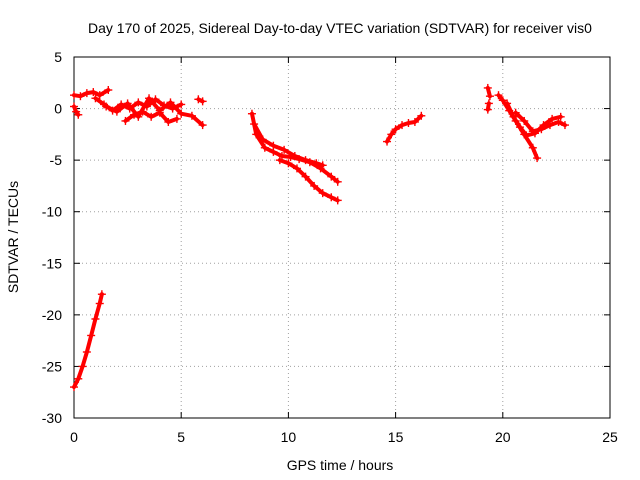  Describe the element at coordinates (58, 109) in the screenshot. I see `y-tick-label: 0` at that location.